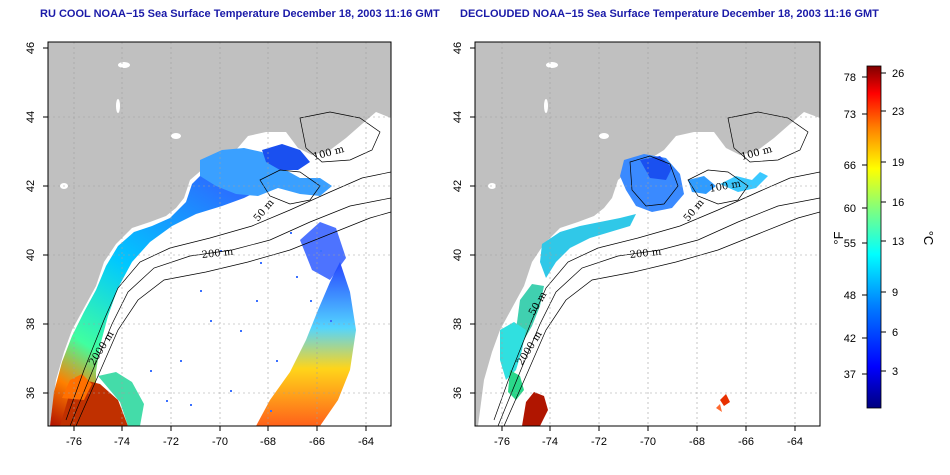 This screenshot has width=950, height=475. Describe the element at coordinates (648, 442) in the screenshot. I see `right-lon-tick: -70` at that location.